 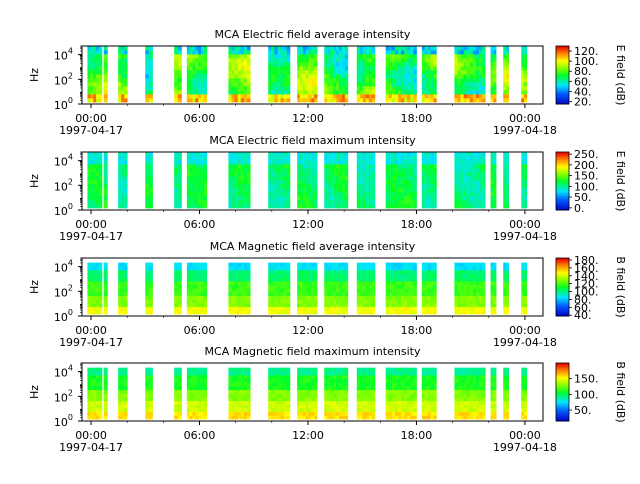 What do you see at coordinates (417, 330) in the screenshot?
I see `x-tick-label: 18:00` at bounding box center [417, 330].